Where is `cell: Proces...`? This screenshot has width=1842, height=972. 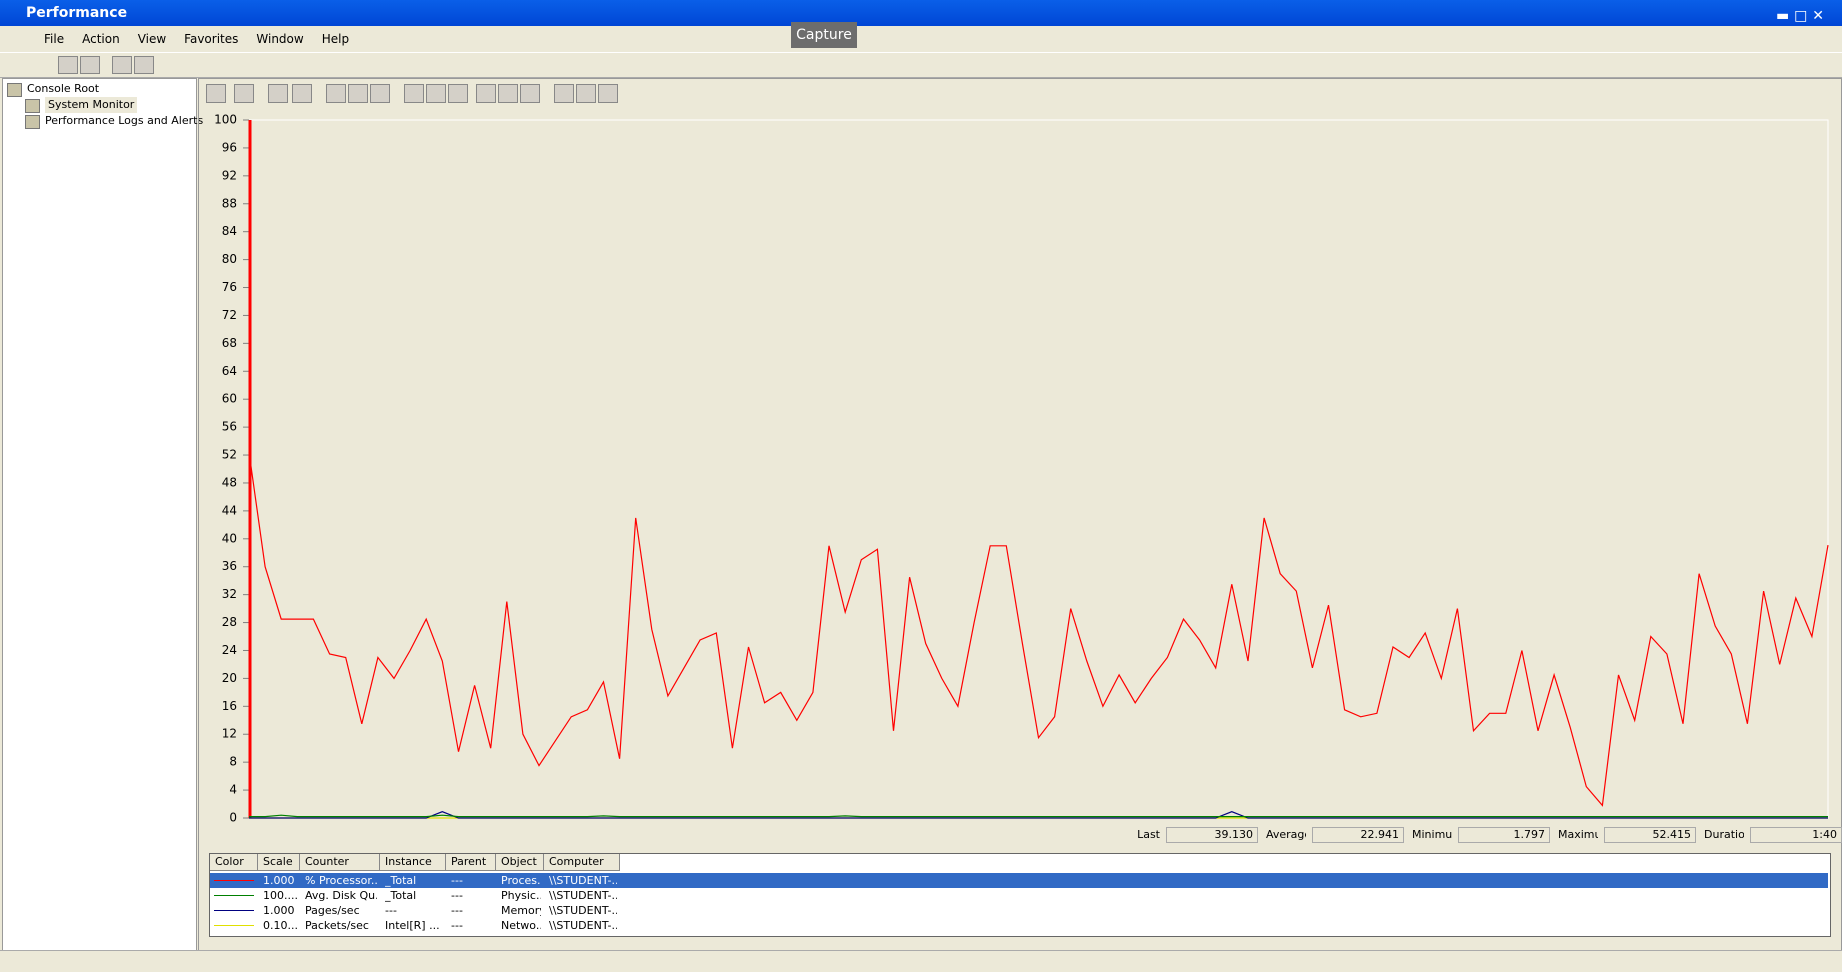 cell: Proces... is located at coordinates (521, 880).